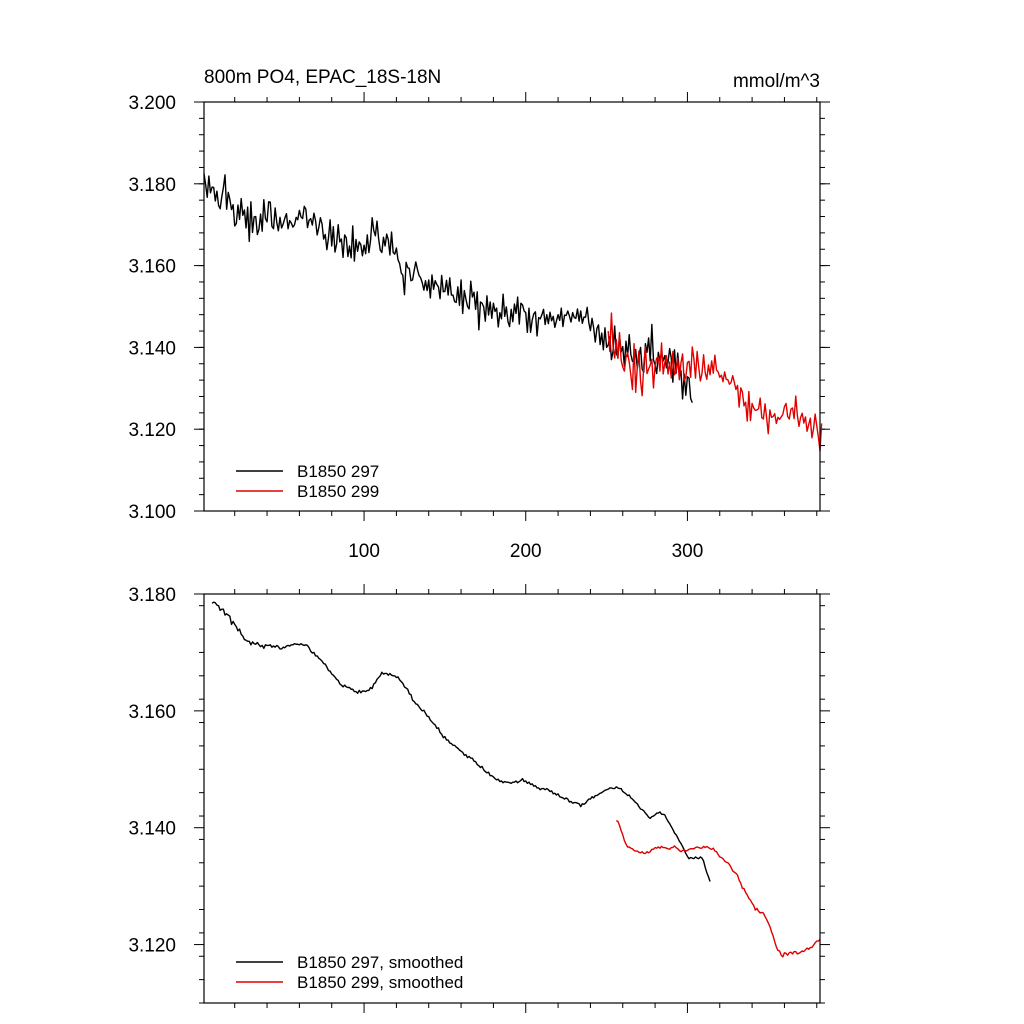  What do you see at coordinates (152, 946) in the screenshot?
I see `bottom-ytick-label: 3.120` at bounding box center [152, 946].